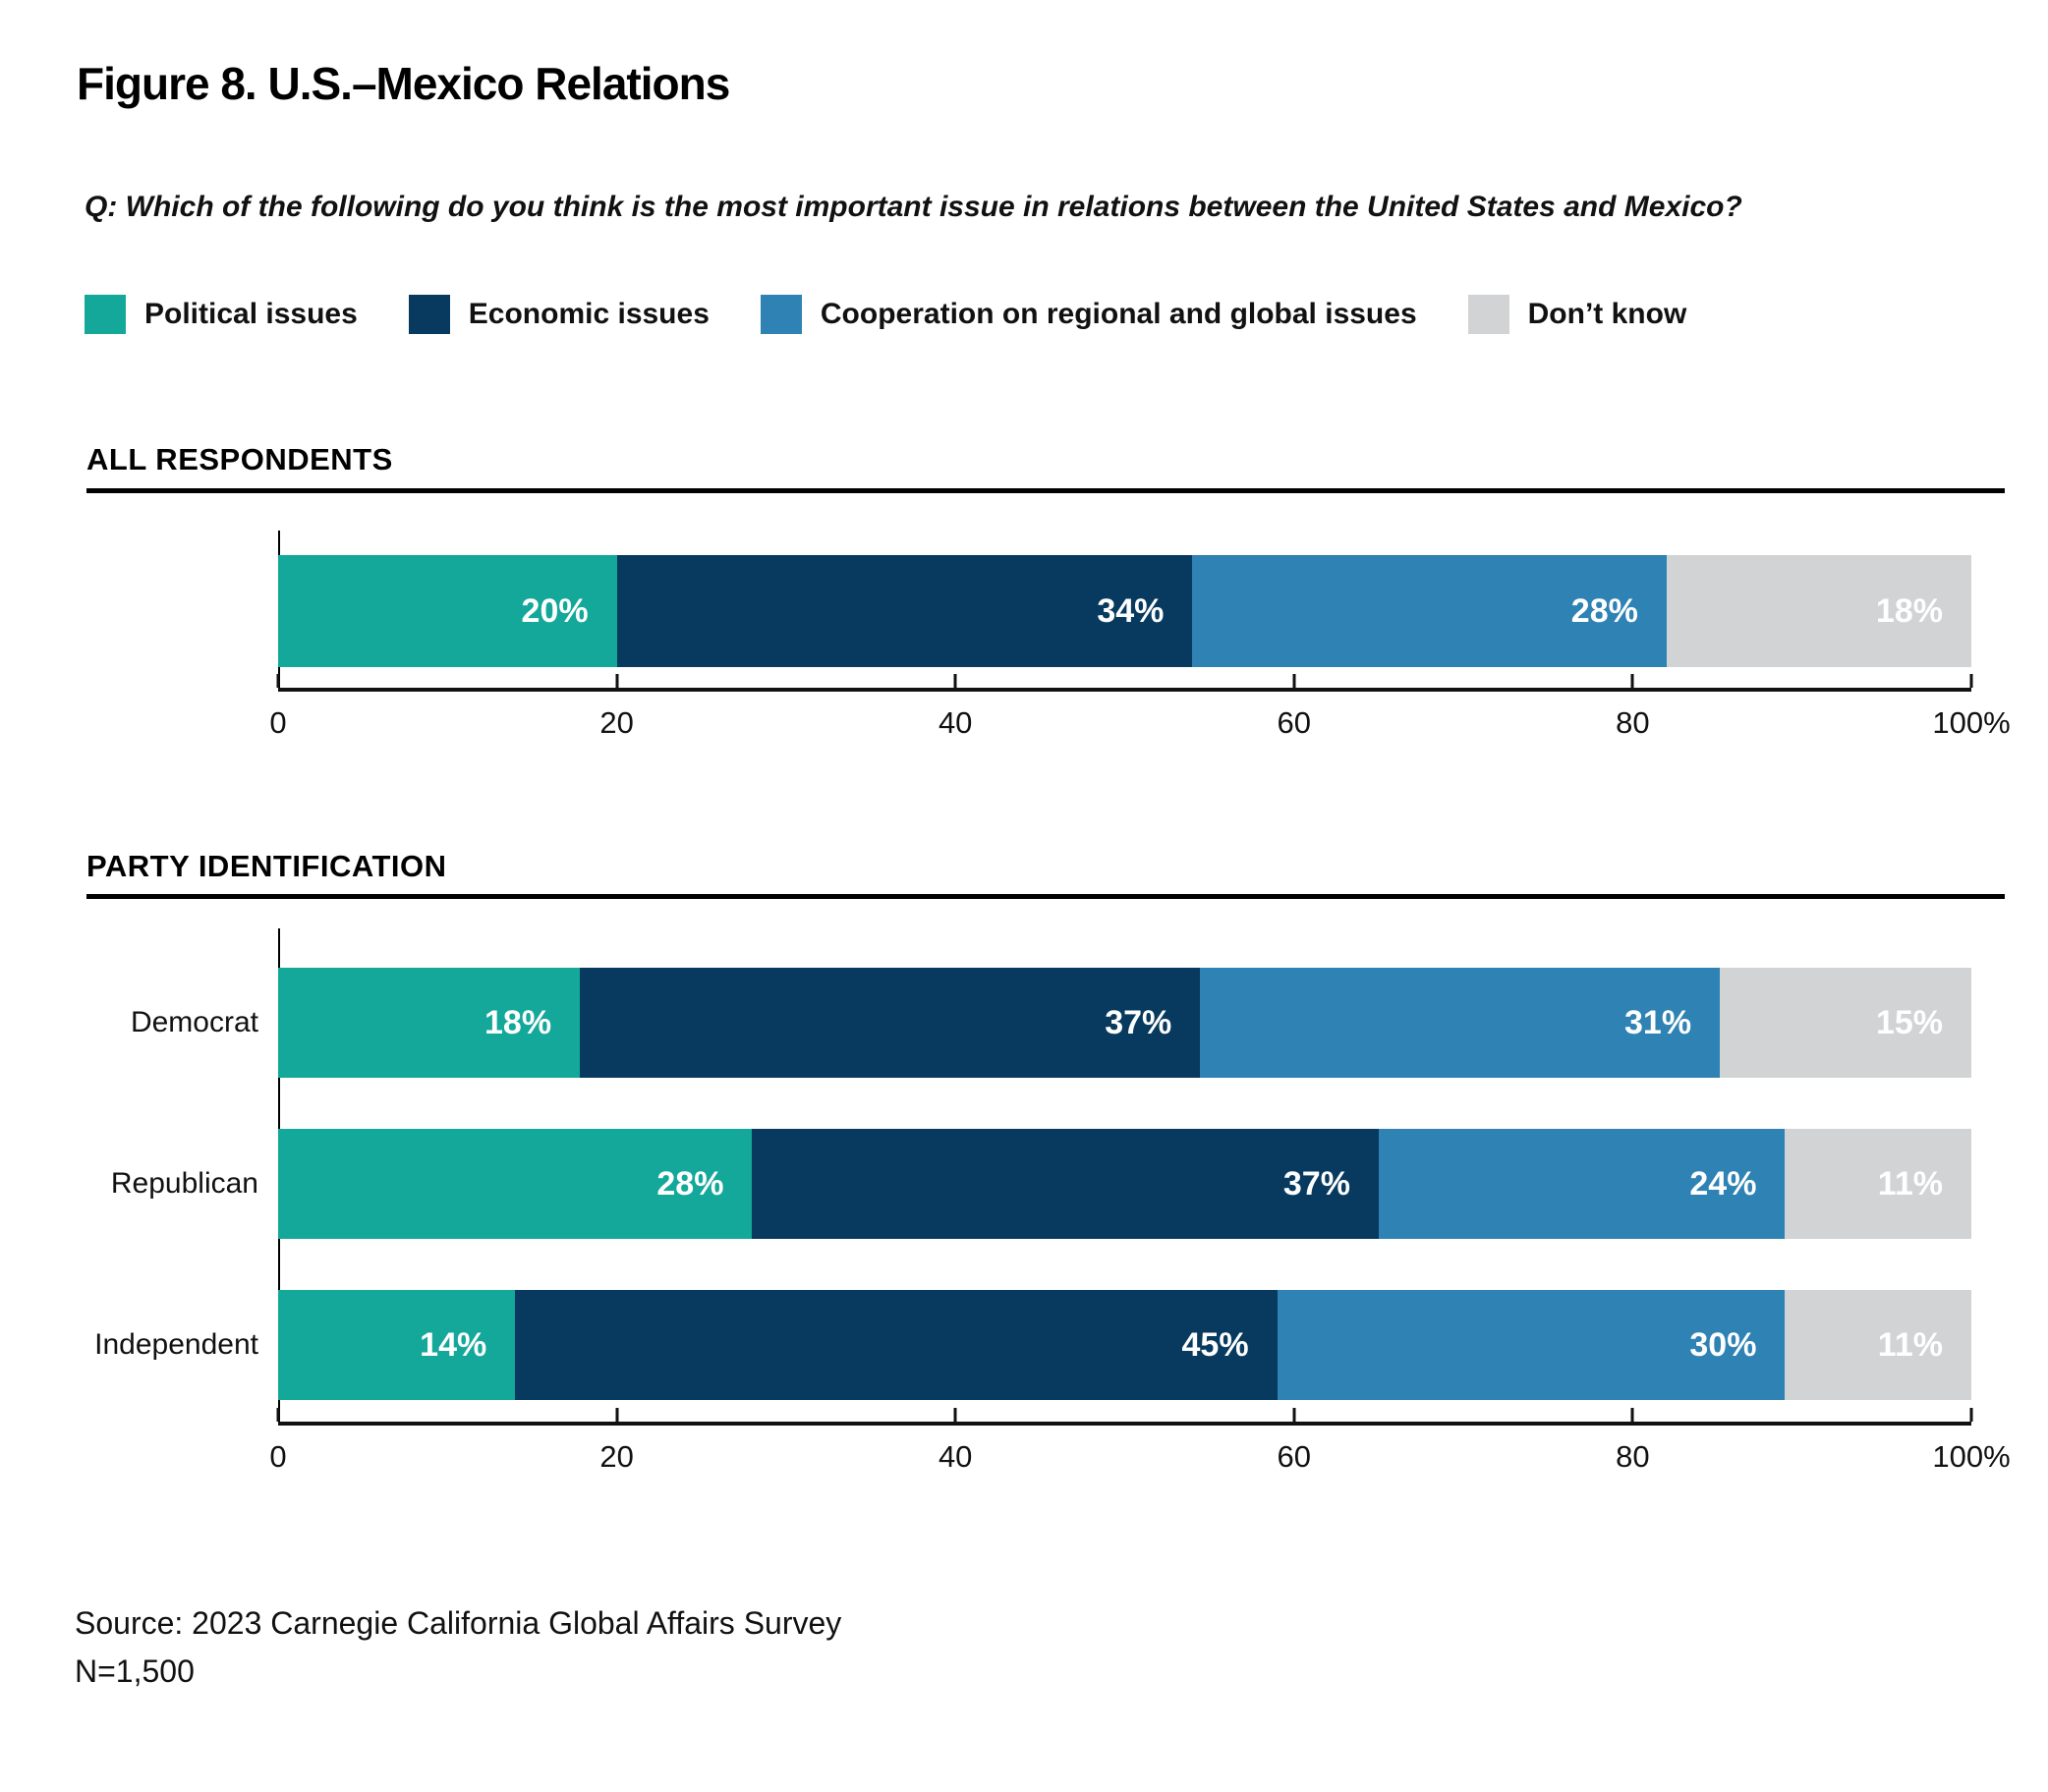  Describe the element at coordinates (1460, 1023) in the screenshot. I see `bar-segment: 31%` at that location.